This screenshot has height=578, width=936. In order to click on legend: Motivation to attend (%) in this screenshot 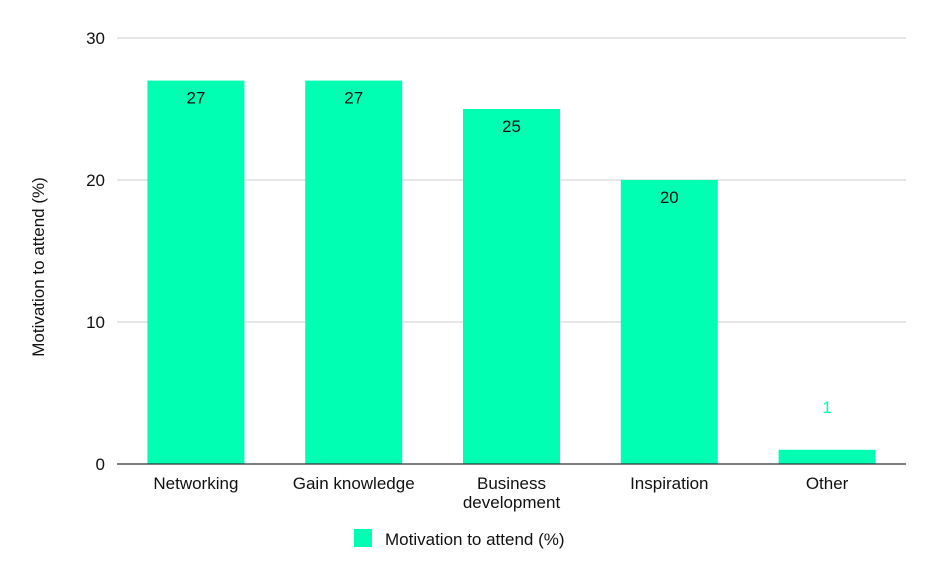, I will do `click(459, 539)`.